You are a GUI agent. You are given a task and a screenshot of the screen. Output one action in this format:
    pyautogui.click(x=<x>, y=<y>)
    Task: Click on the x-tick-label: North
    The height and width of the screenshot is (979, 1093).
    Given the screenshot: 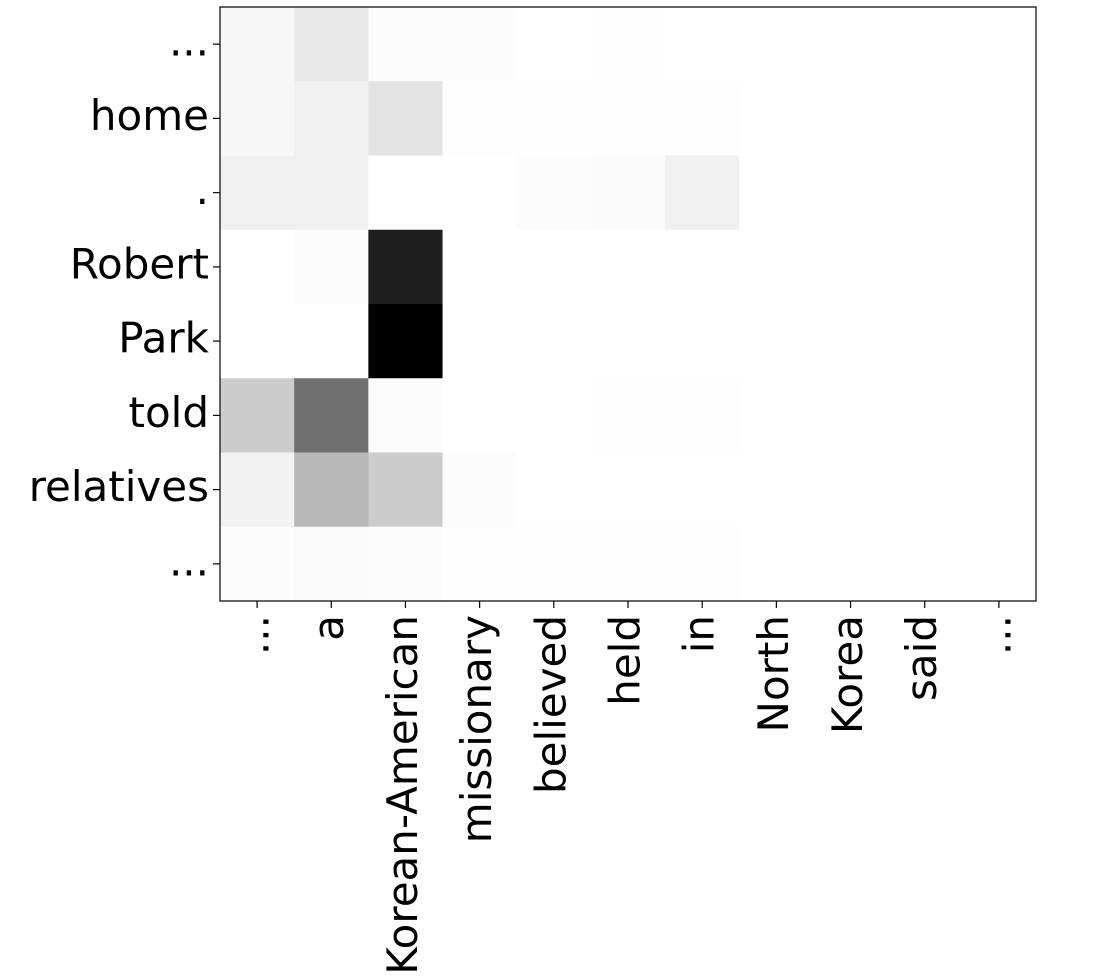 What is the action you would take?
    pyautogui.click(x=773, y=673)
    